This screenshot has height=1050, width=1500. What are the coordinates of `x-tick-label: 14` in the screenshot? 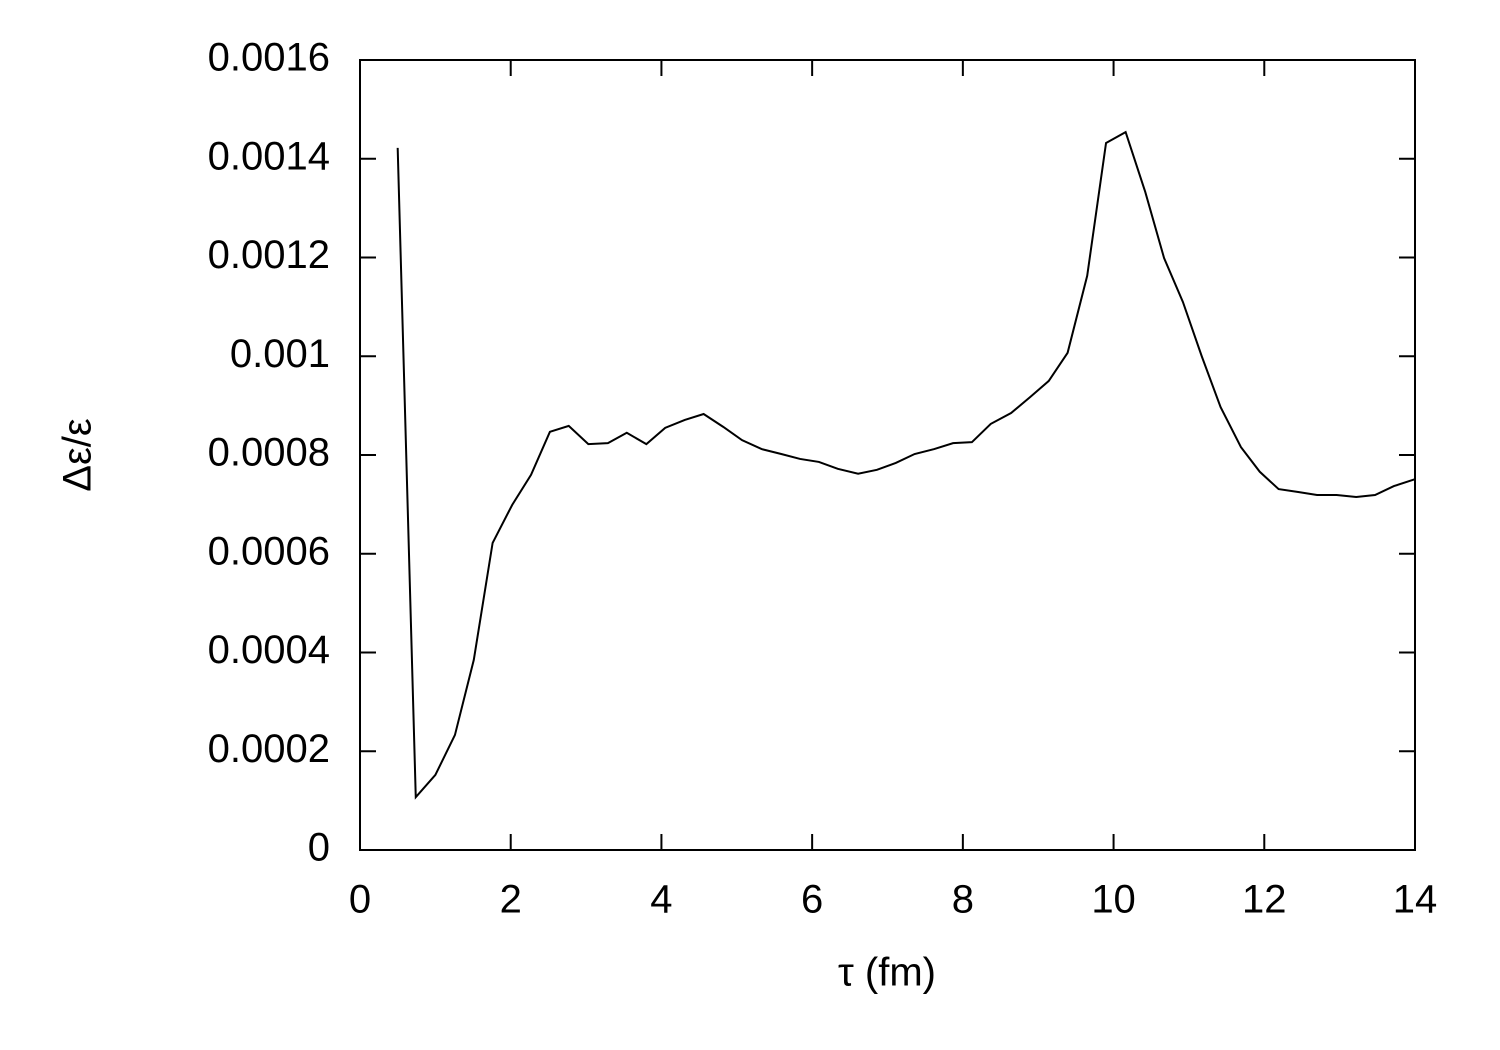 It's located at (1415, 900).